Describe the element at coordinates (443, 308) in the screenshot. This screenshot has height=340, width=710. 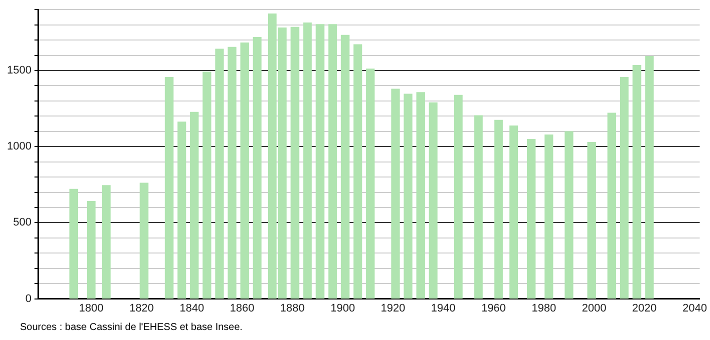
I see `x-tick-label: 1940` at that location.